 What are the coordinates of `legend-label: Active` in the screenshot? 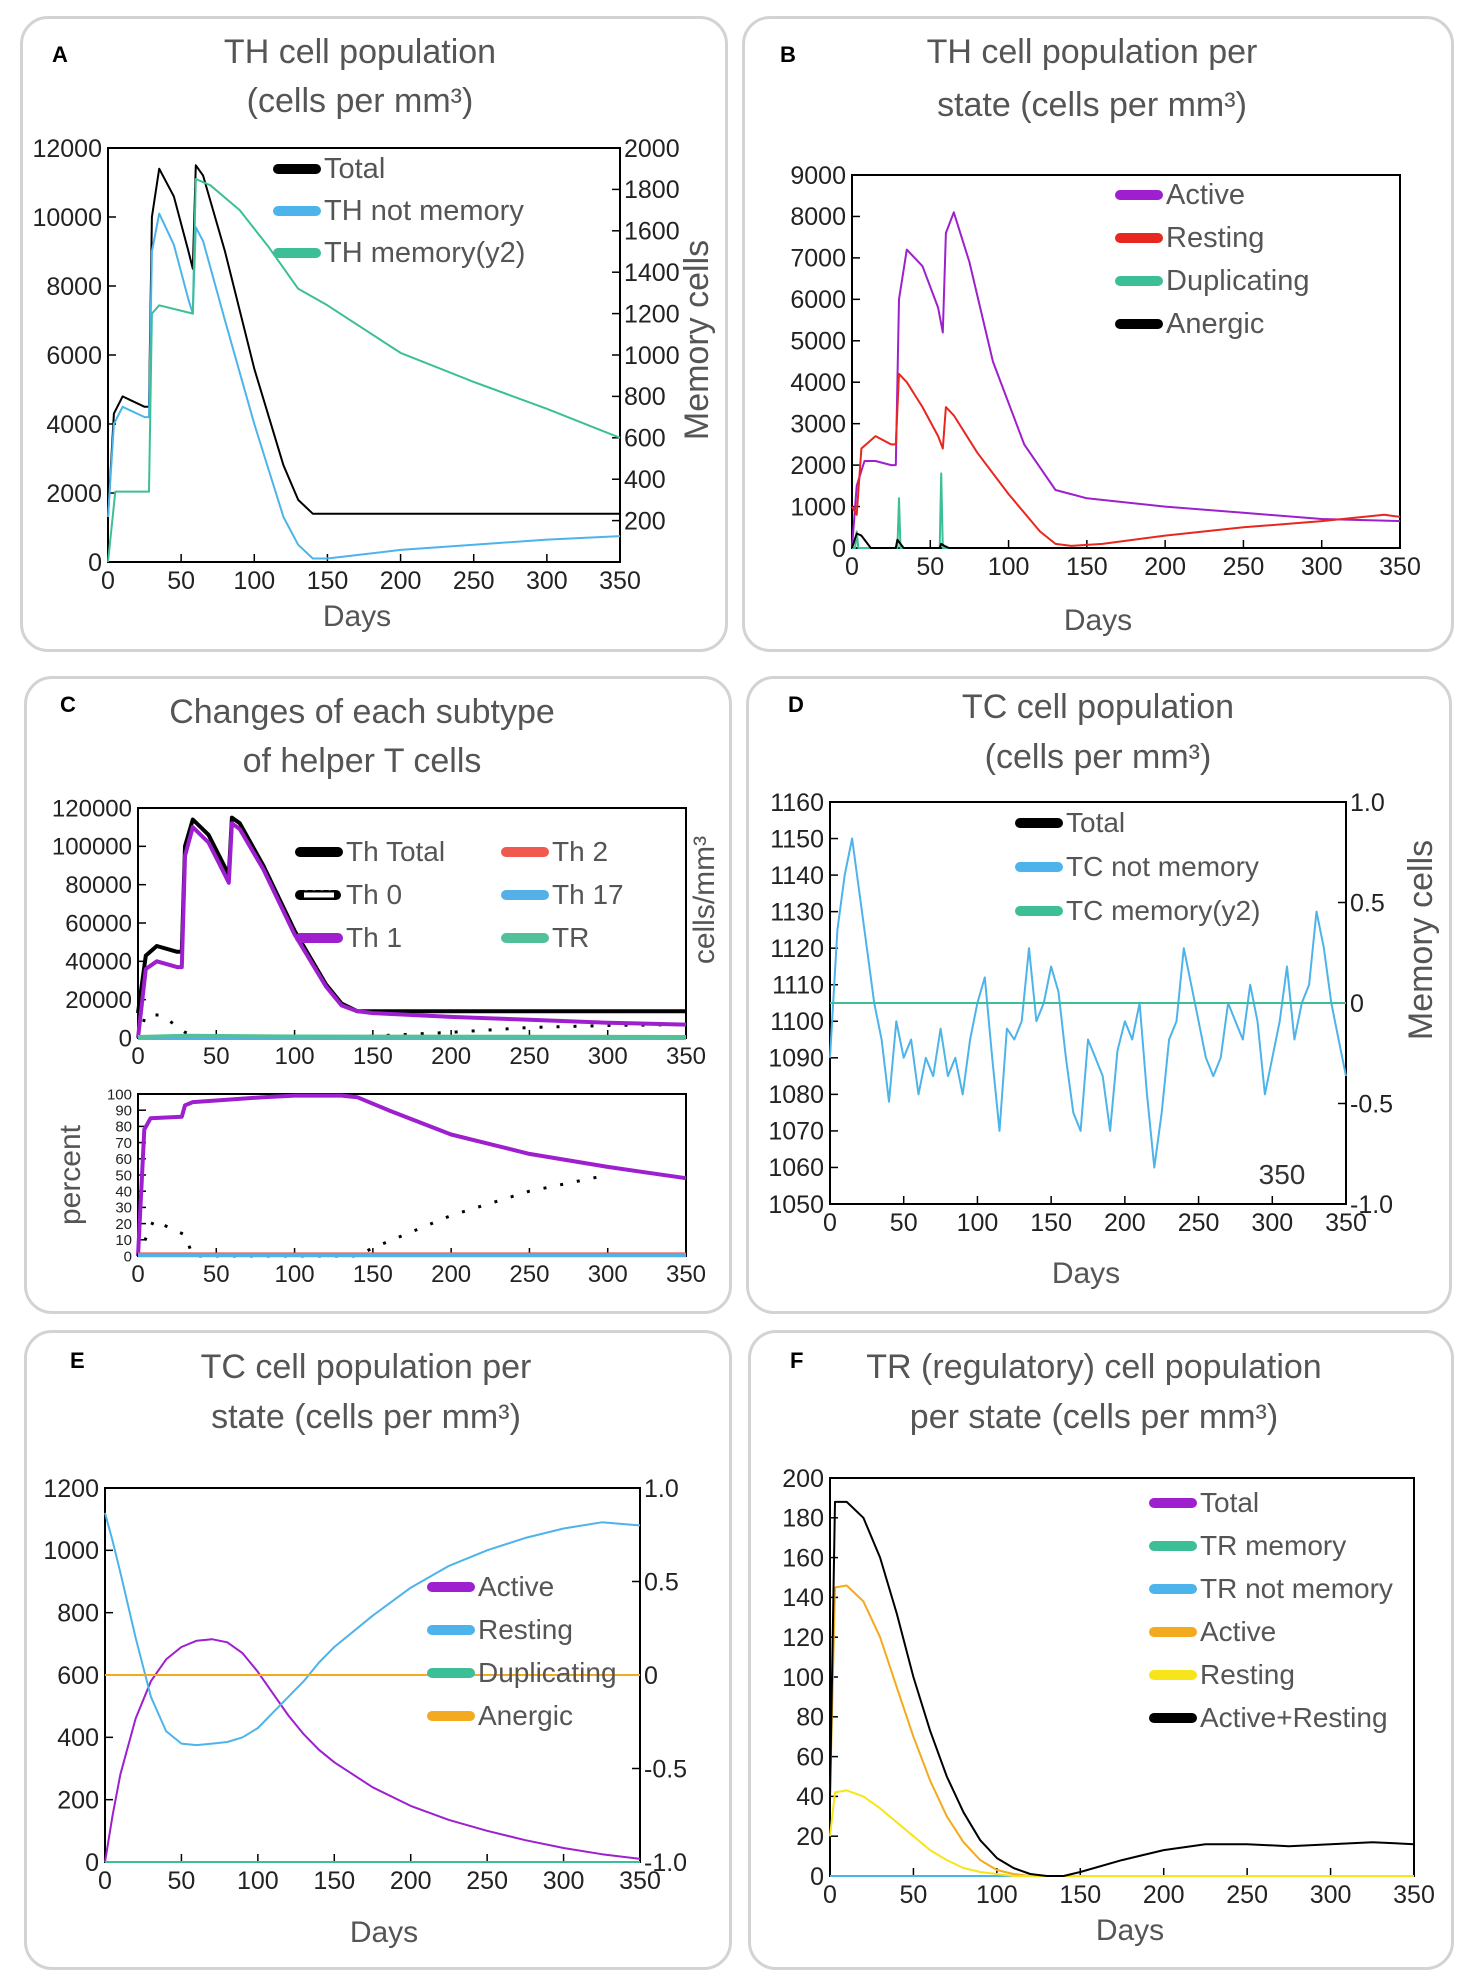 It's located at (1205, 195).